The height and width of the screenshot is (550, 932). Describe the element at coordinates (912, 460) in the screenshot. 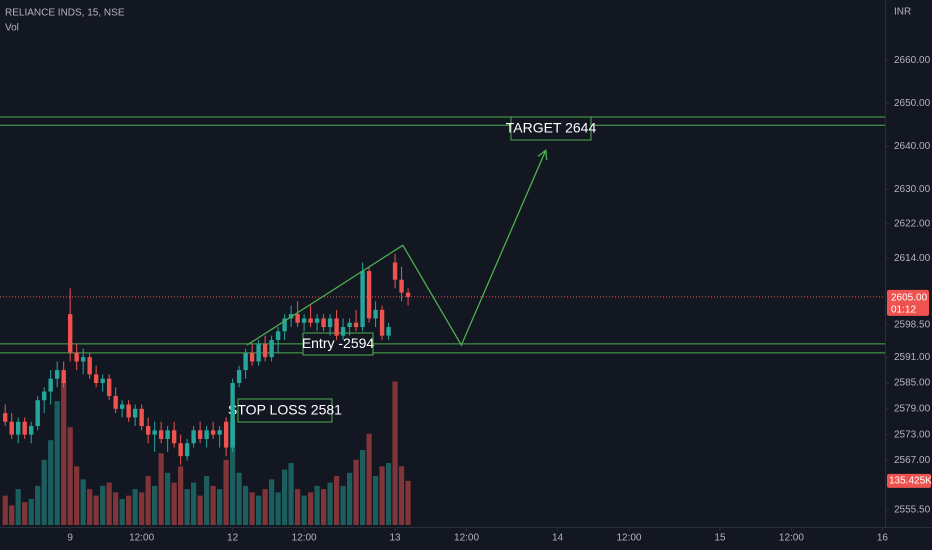

I see `y-tick-label: 2567.00` at that location.